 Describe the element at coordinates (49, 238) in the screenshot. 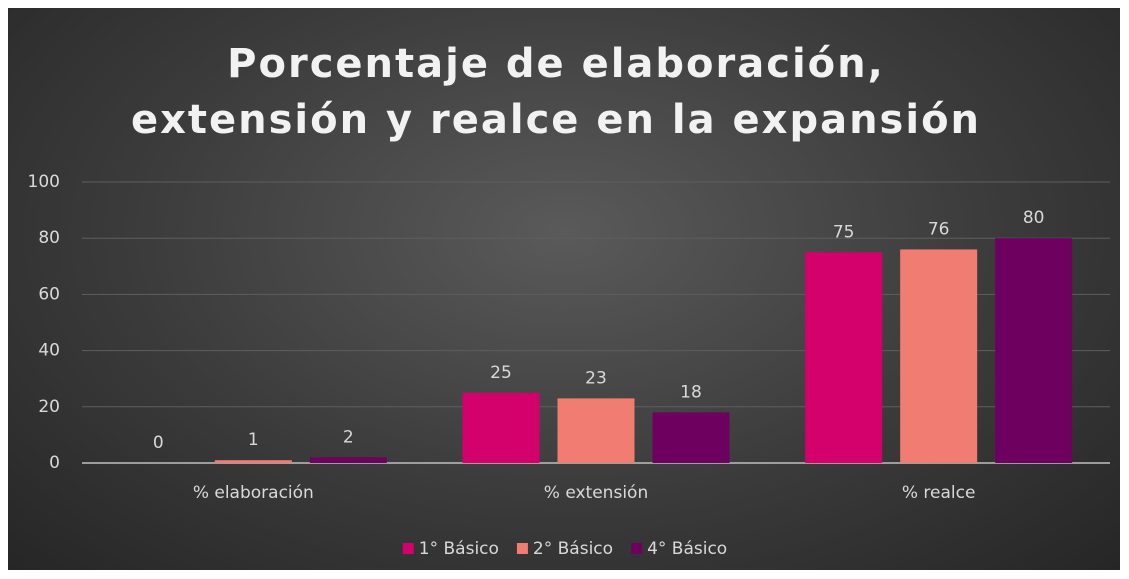

I see `y-tick-label: 80` at that location.